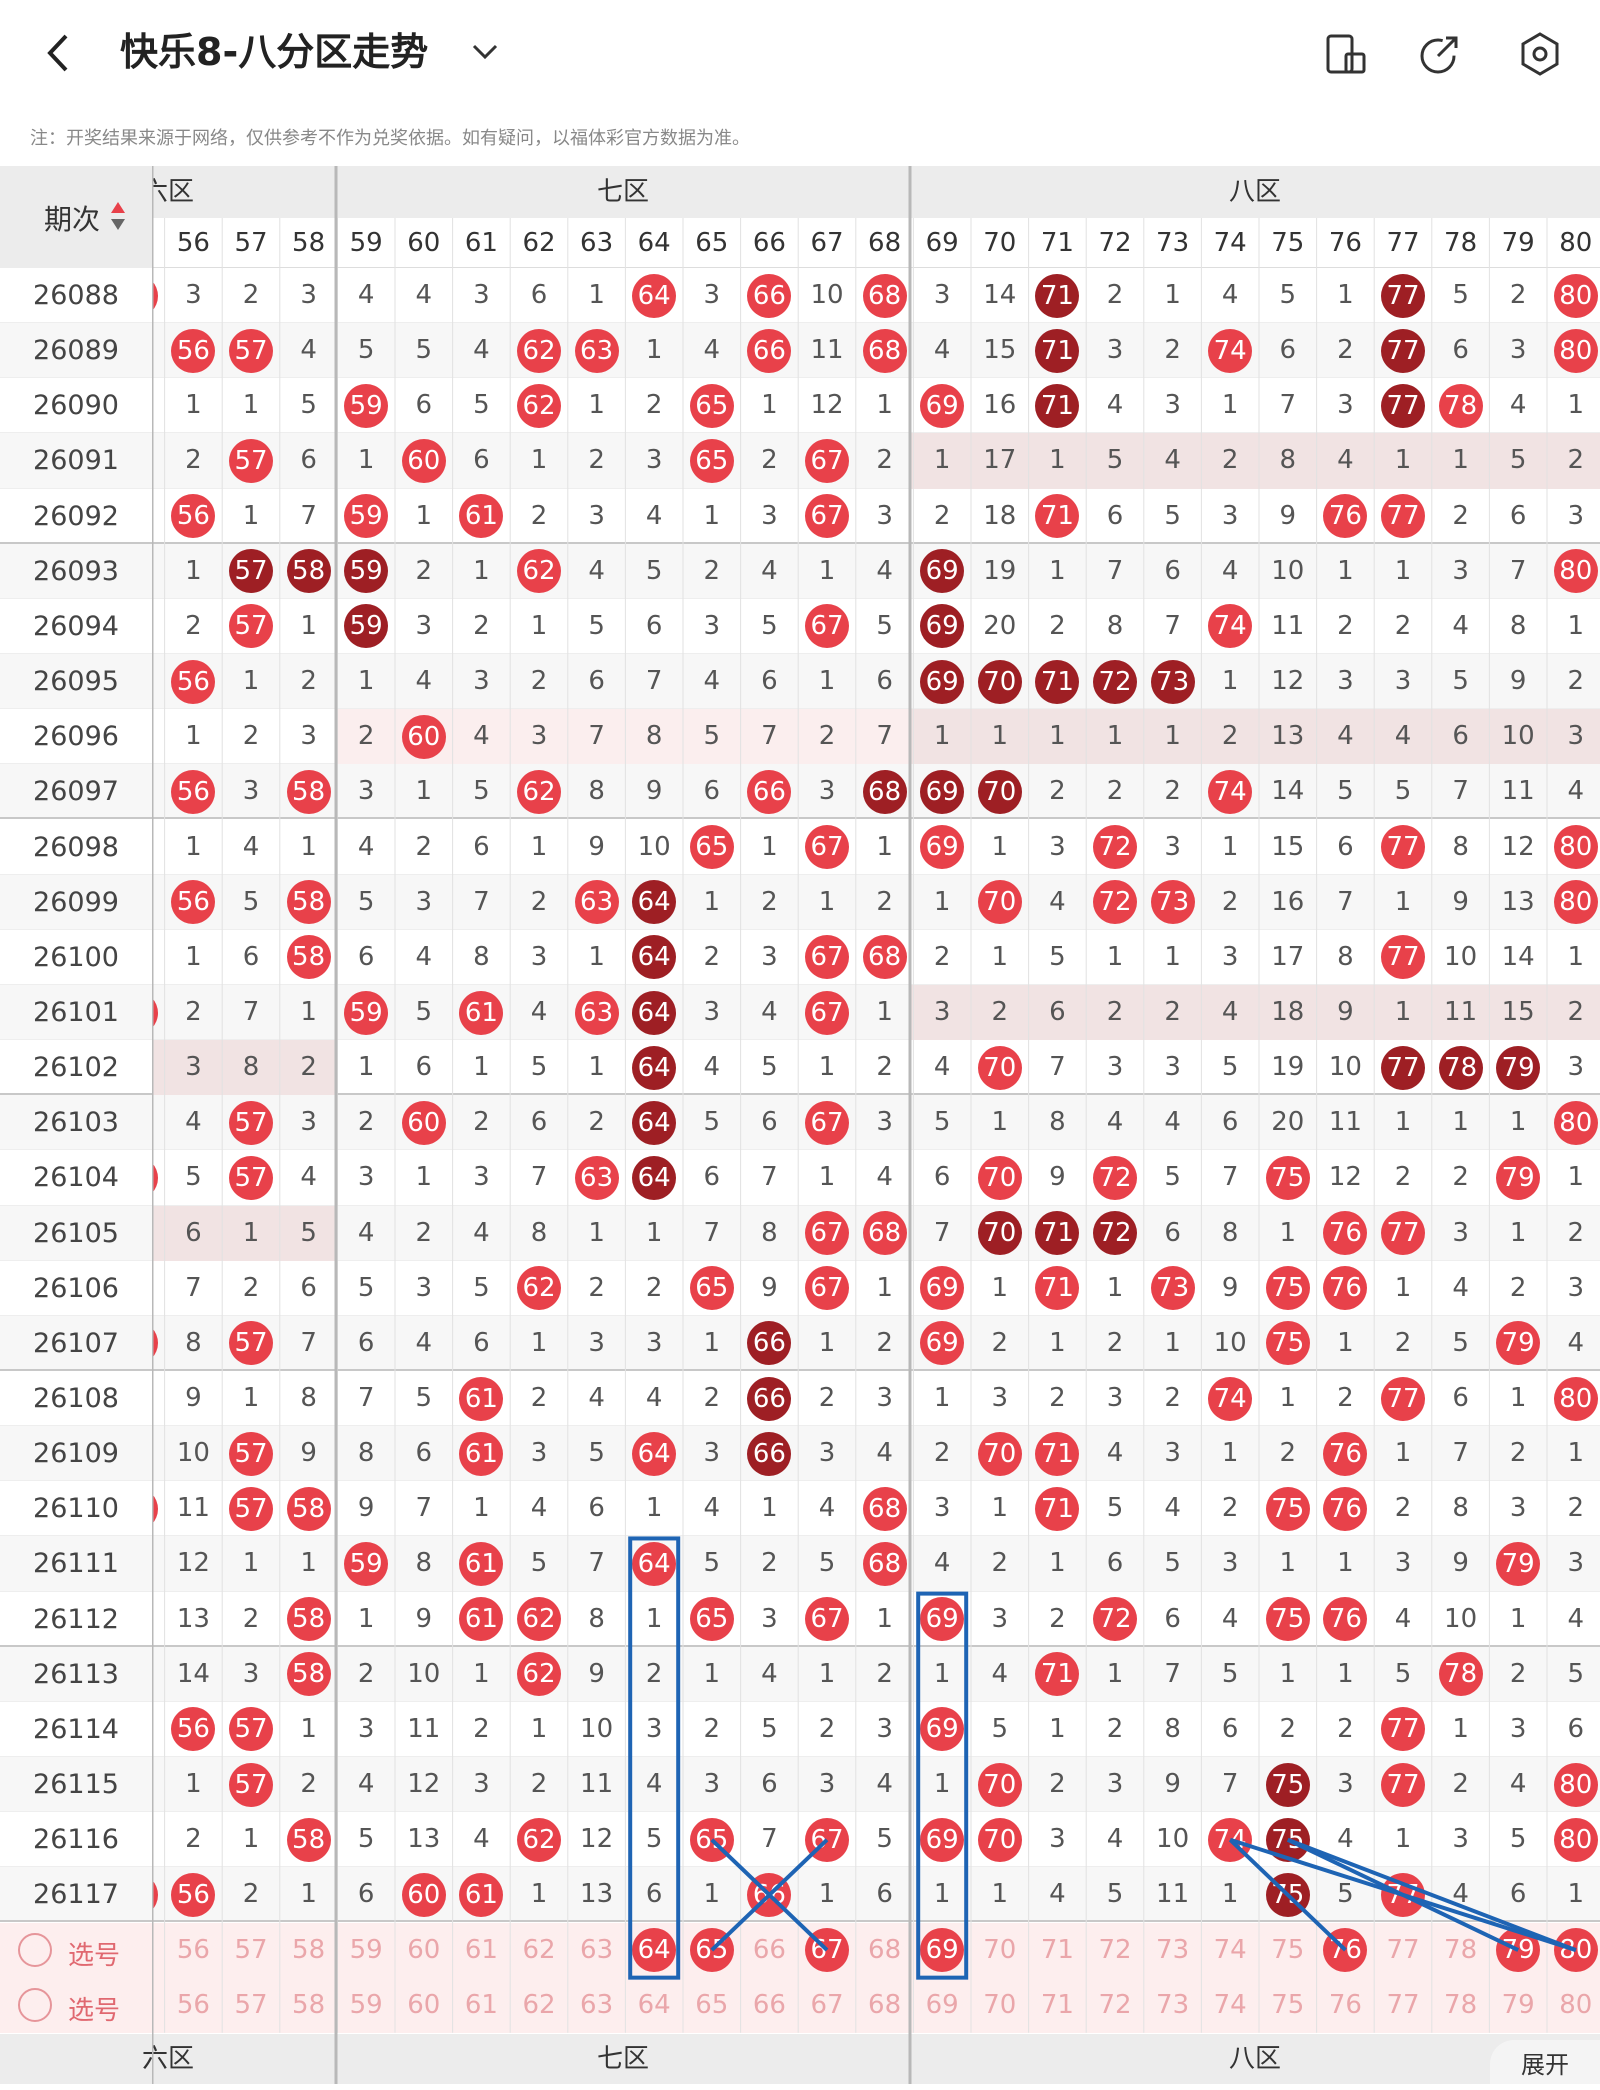 This screenshot has height=2090, width=1600. I want to click on column-header: 75, so click(1288, 243).